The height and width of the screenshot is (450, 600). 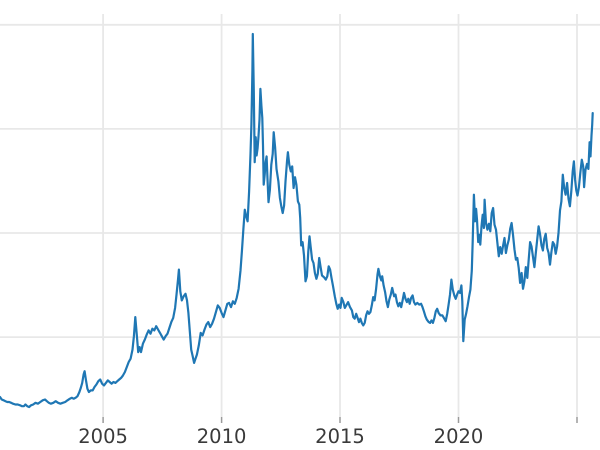 What do you see at coordinates (222, 436) in the screenshot?
I see `x-tick-label: 2010` at bounding box center [222, 436].